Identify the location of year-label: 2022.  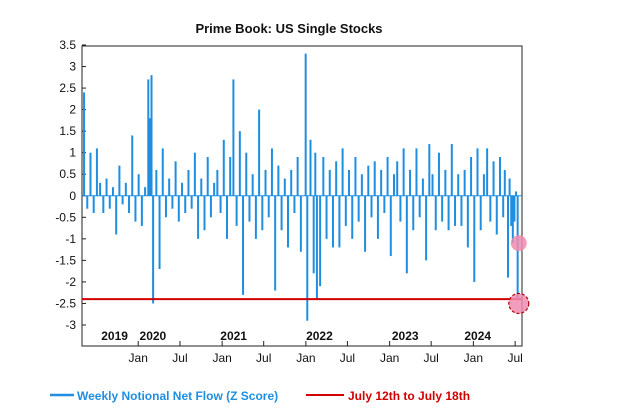
(319, 336).